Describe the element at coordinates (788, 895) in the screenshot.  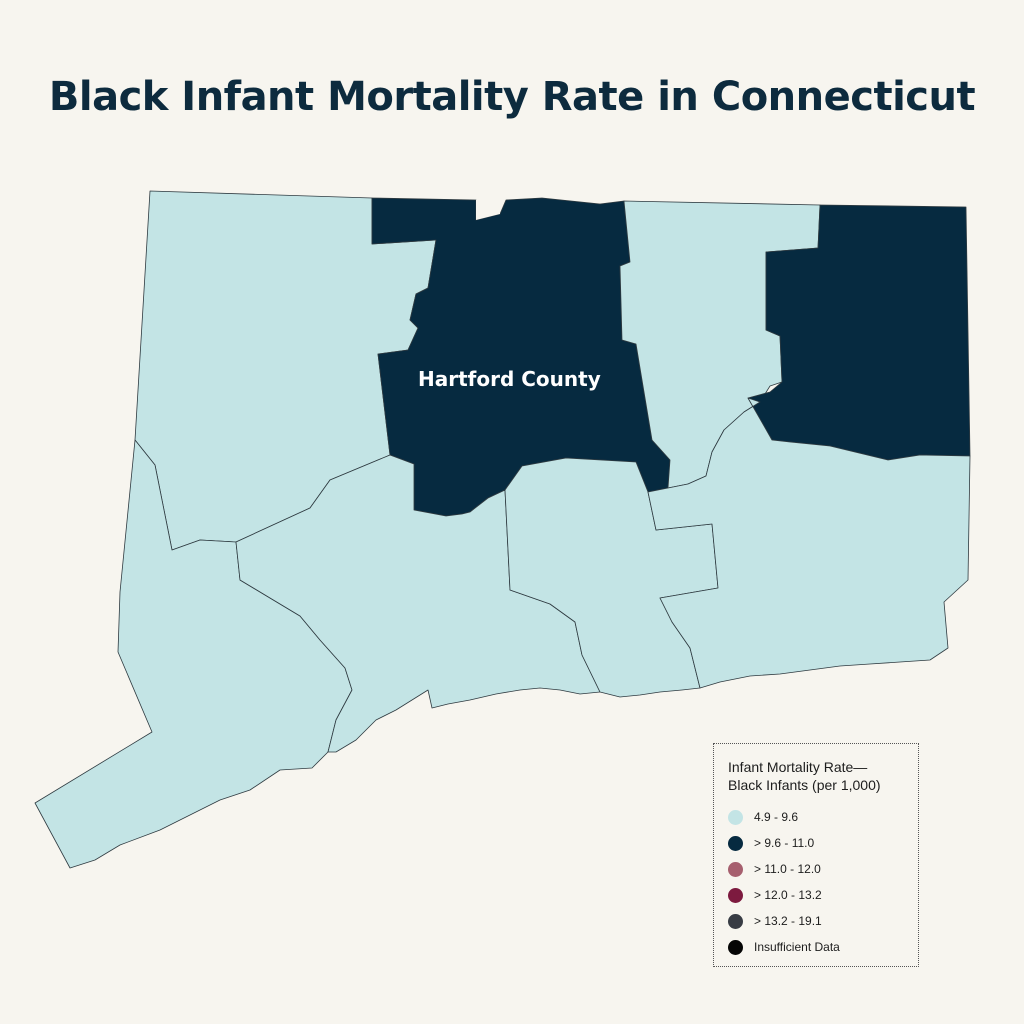
I see `legend-label: > 12.0 - 13.2` at that location.